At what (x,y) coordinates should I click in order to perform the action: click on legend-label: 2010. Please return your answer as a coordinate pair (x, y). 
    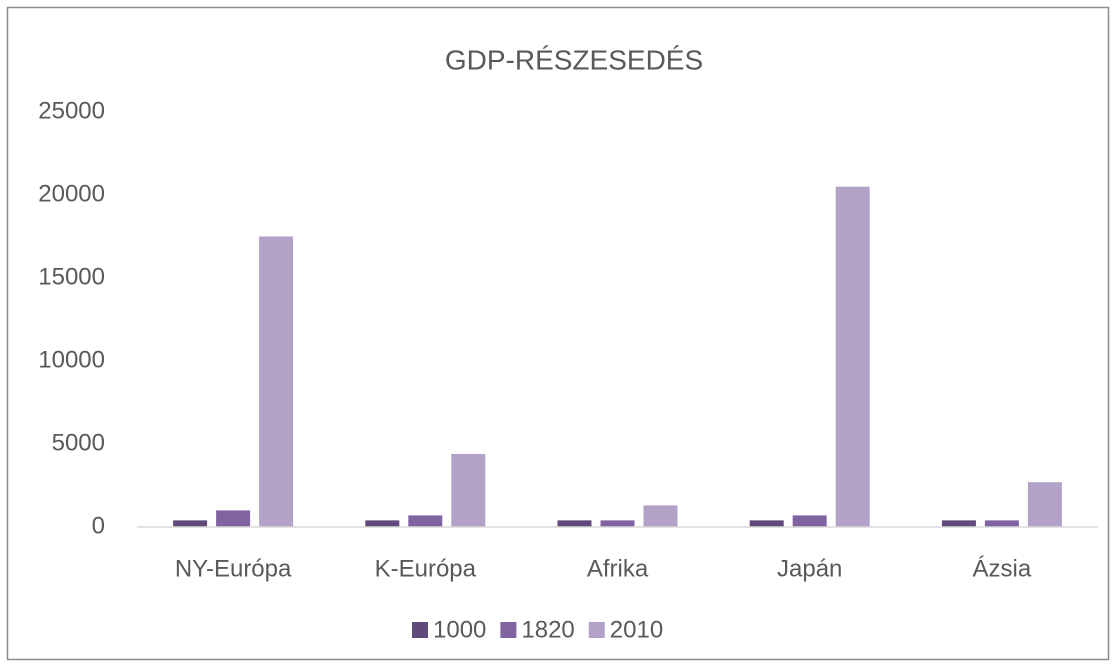
    Looking at the image, I should click on (636, 629).